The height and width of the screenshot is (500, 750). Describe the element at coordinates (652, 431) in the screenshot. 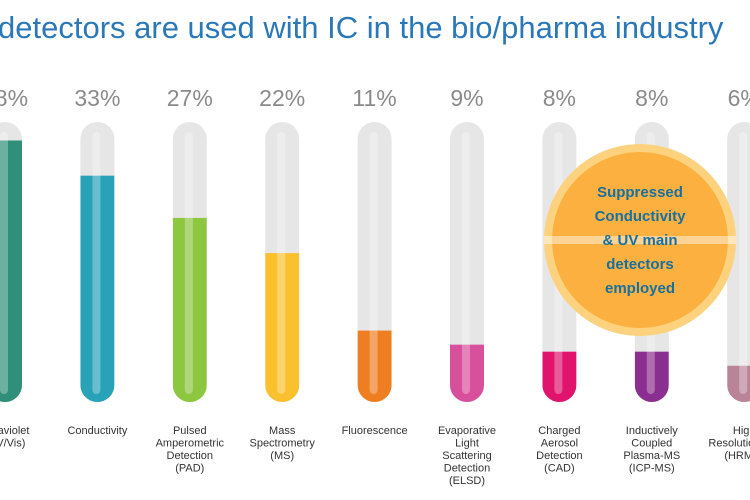

I see `category-label: Inductively` at that location.